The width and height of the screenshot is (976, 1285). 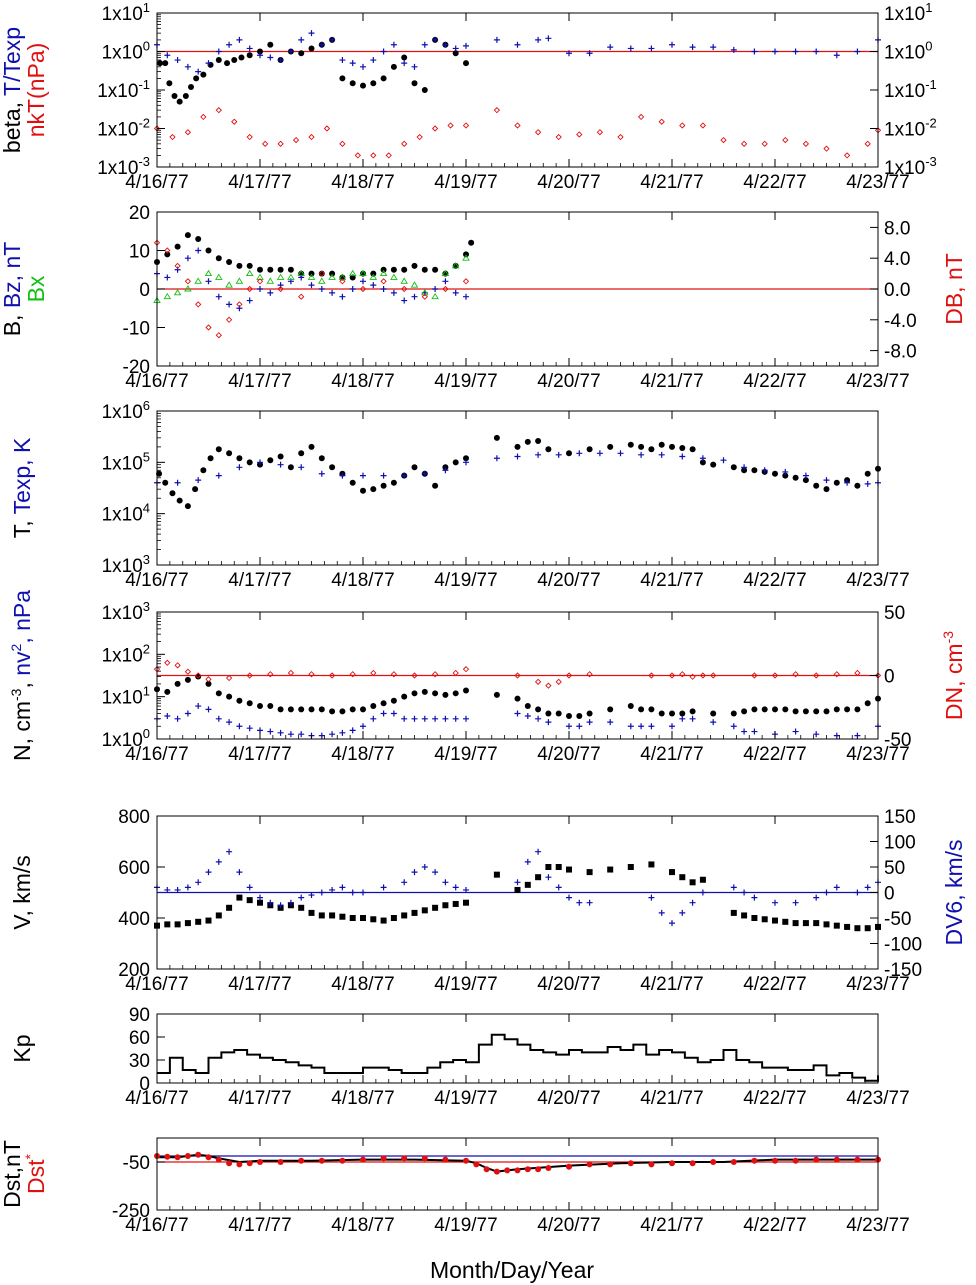 I want to click on y-axis-title: T, Texp, K, so click(x=22, y=487).